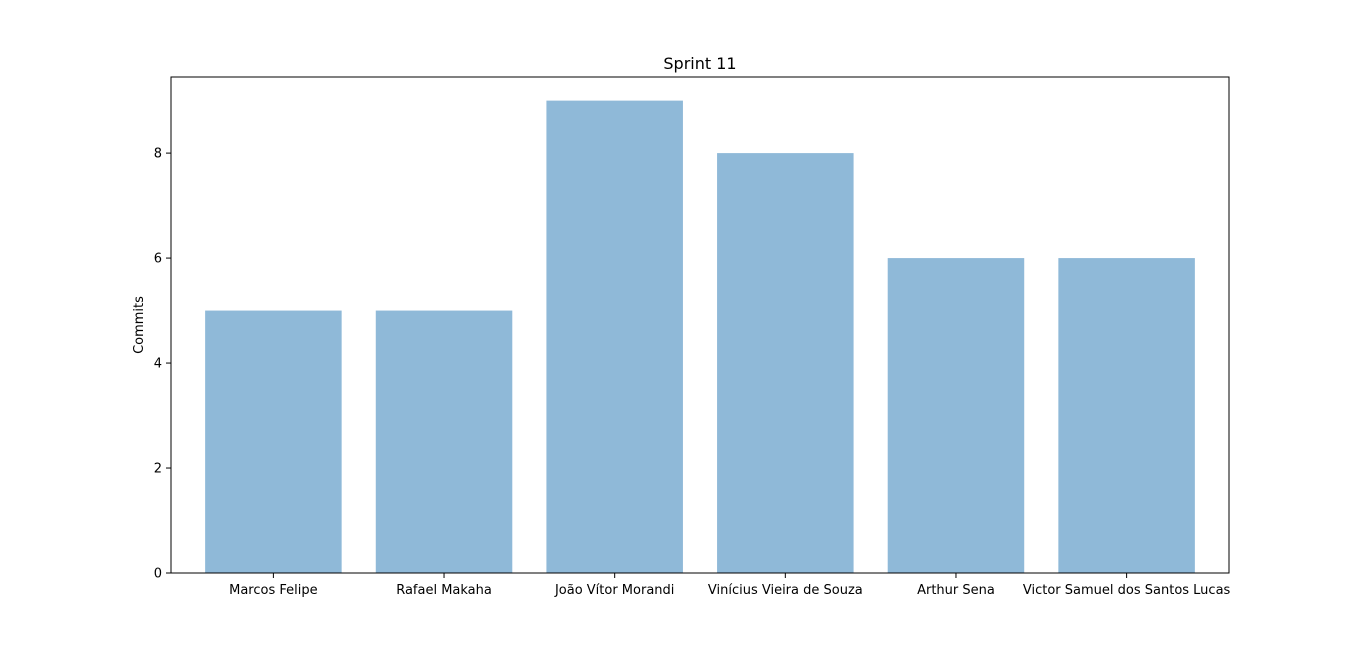  I want to click on y-axis-ticks: 0 2 4 6 8, so click(162, 364).